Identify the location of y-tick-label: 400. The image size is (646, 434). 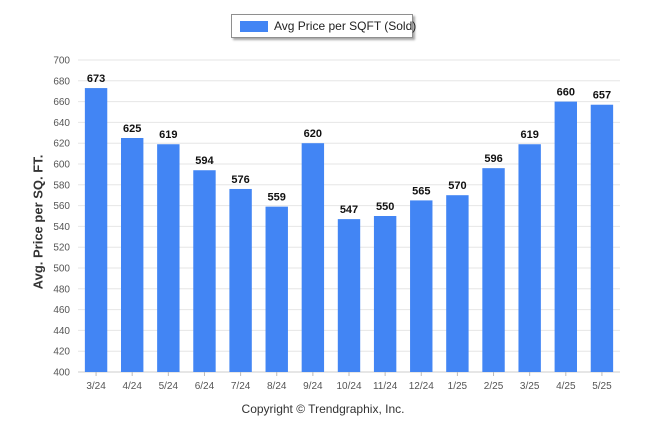
(61, 373).